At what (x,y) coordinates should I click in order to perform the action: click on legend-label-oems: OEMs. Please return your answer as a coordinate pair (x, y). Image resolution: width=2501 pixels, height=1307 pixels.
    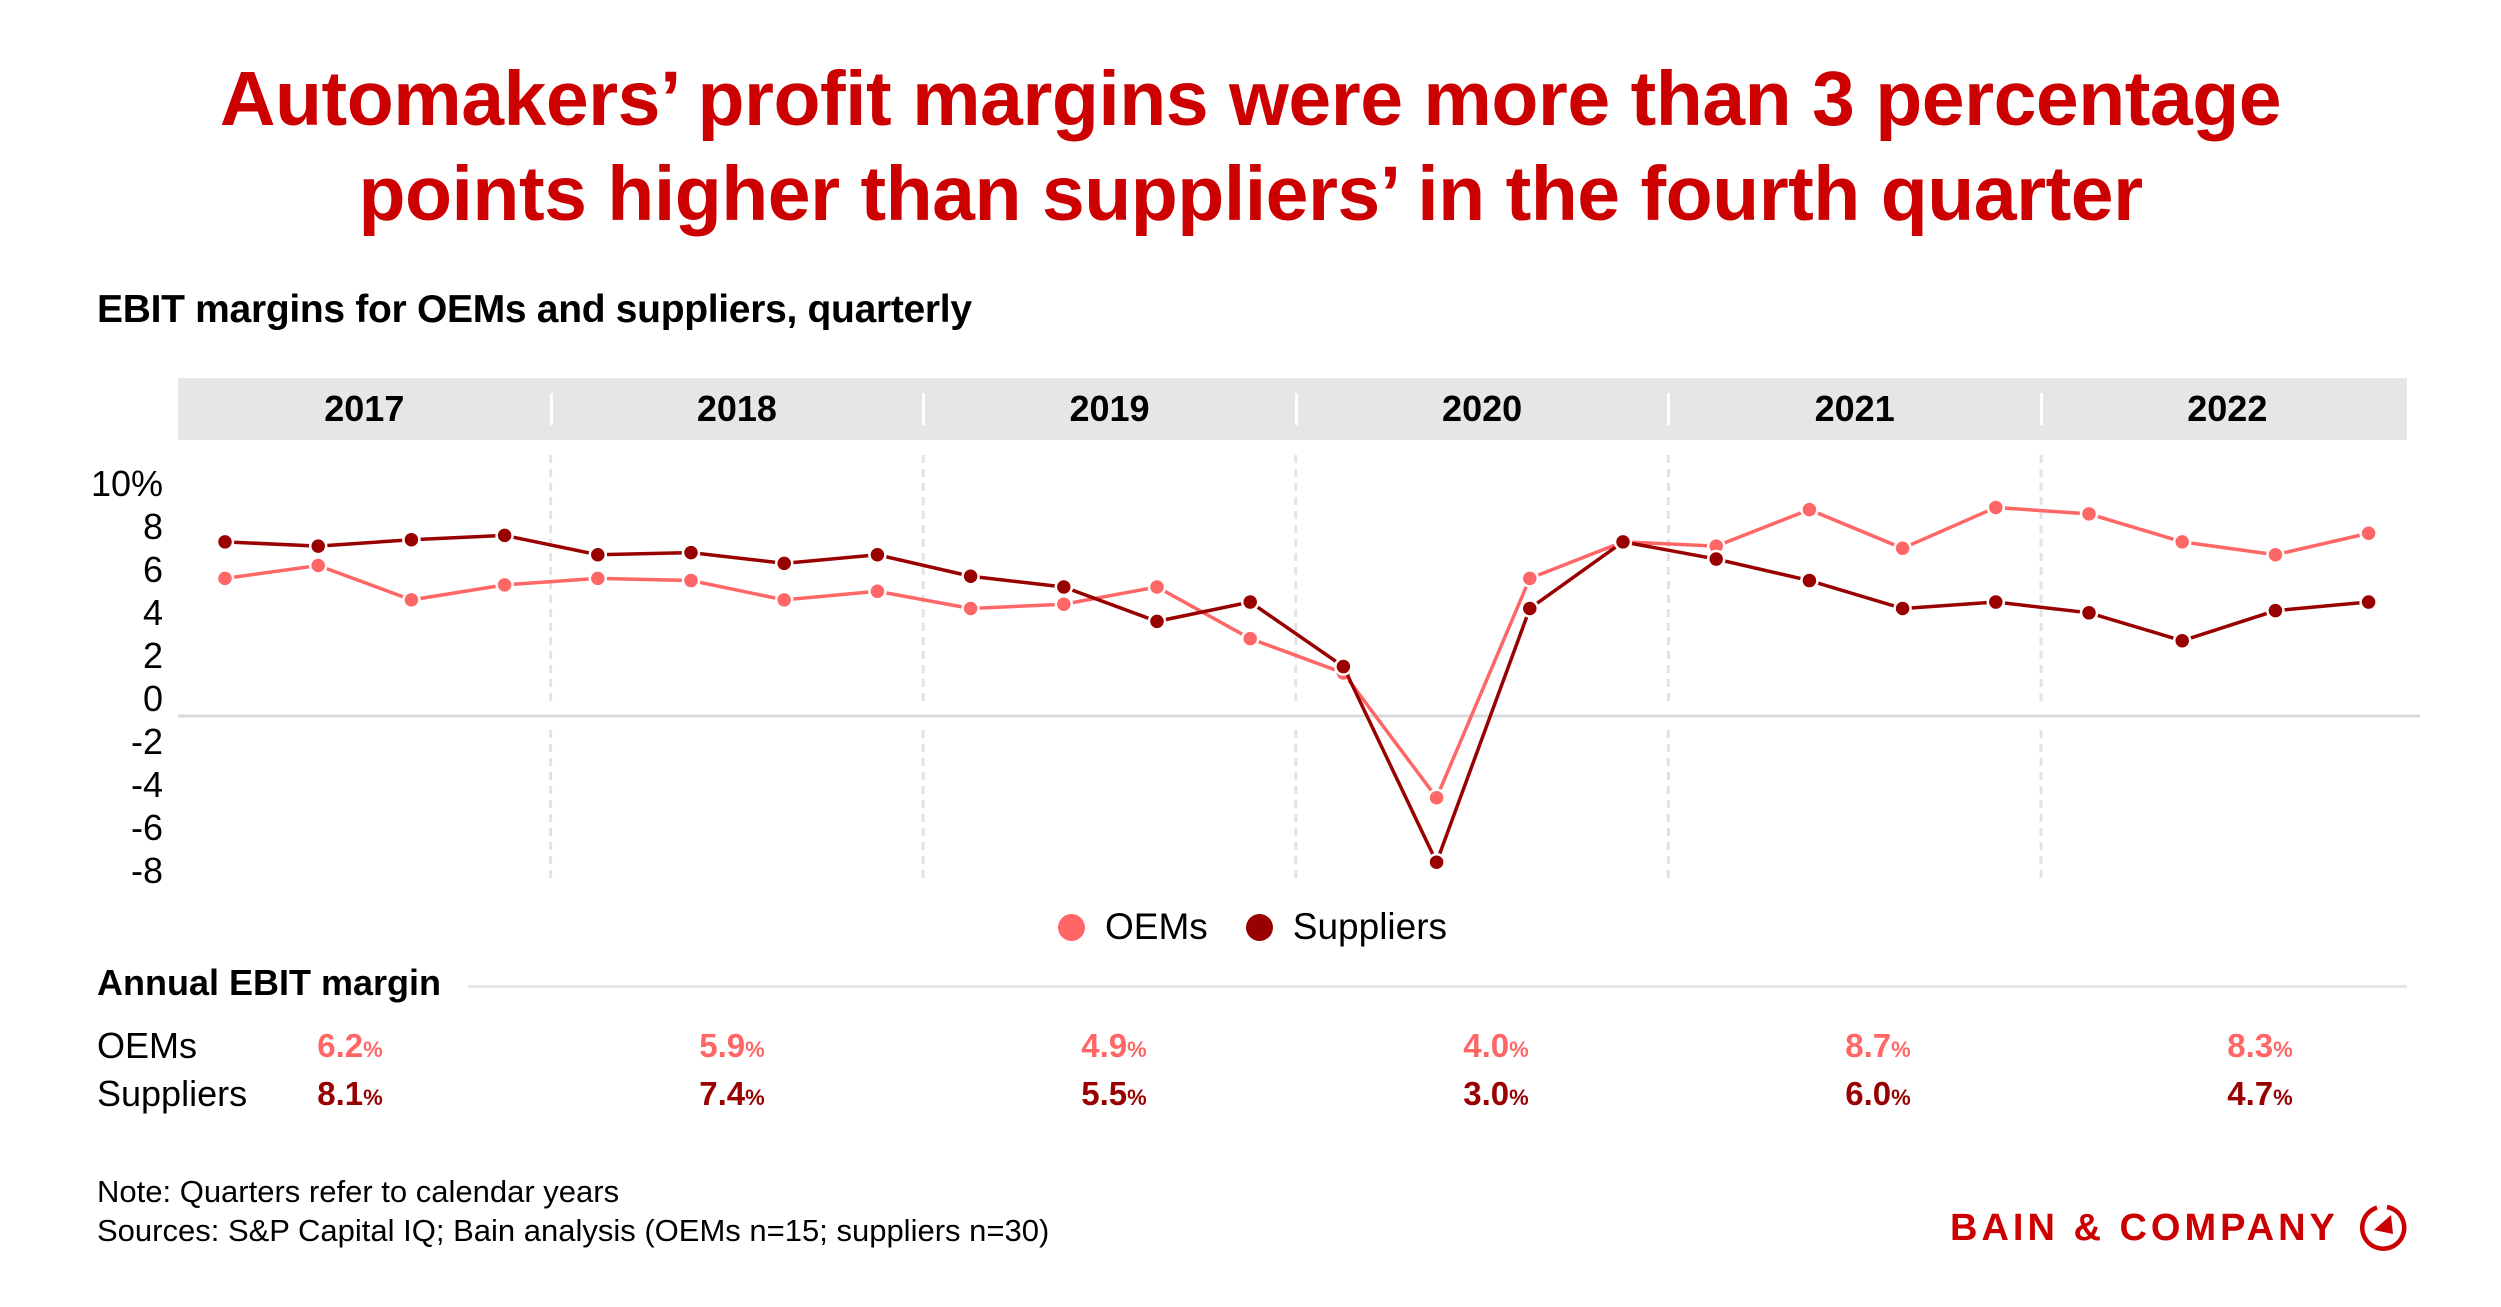
    Looking at the image, I should click on (1156, 926).